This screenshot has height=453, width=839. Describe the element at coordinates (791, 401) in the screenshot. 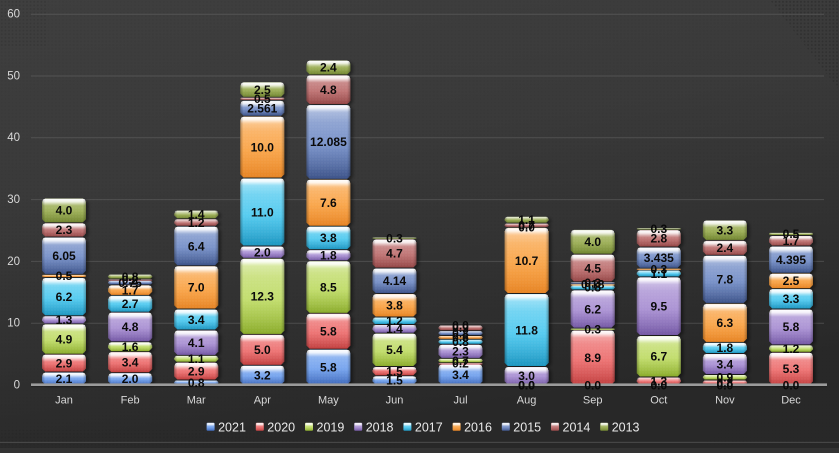

I see `svg-text: Dec` at that location.